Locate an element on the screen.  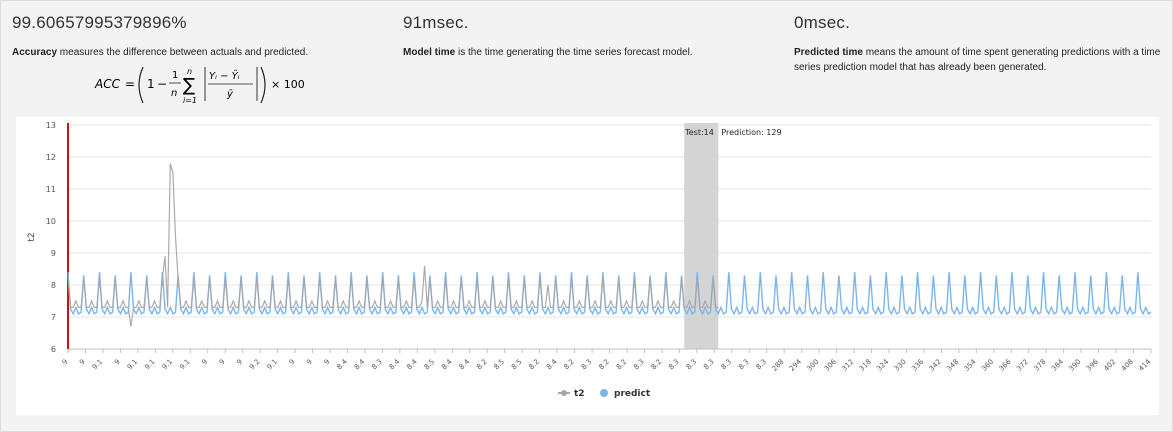
x-tick-label: 378 is located at coordinates (1039, 365).